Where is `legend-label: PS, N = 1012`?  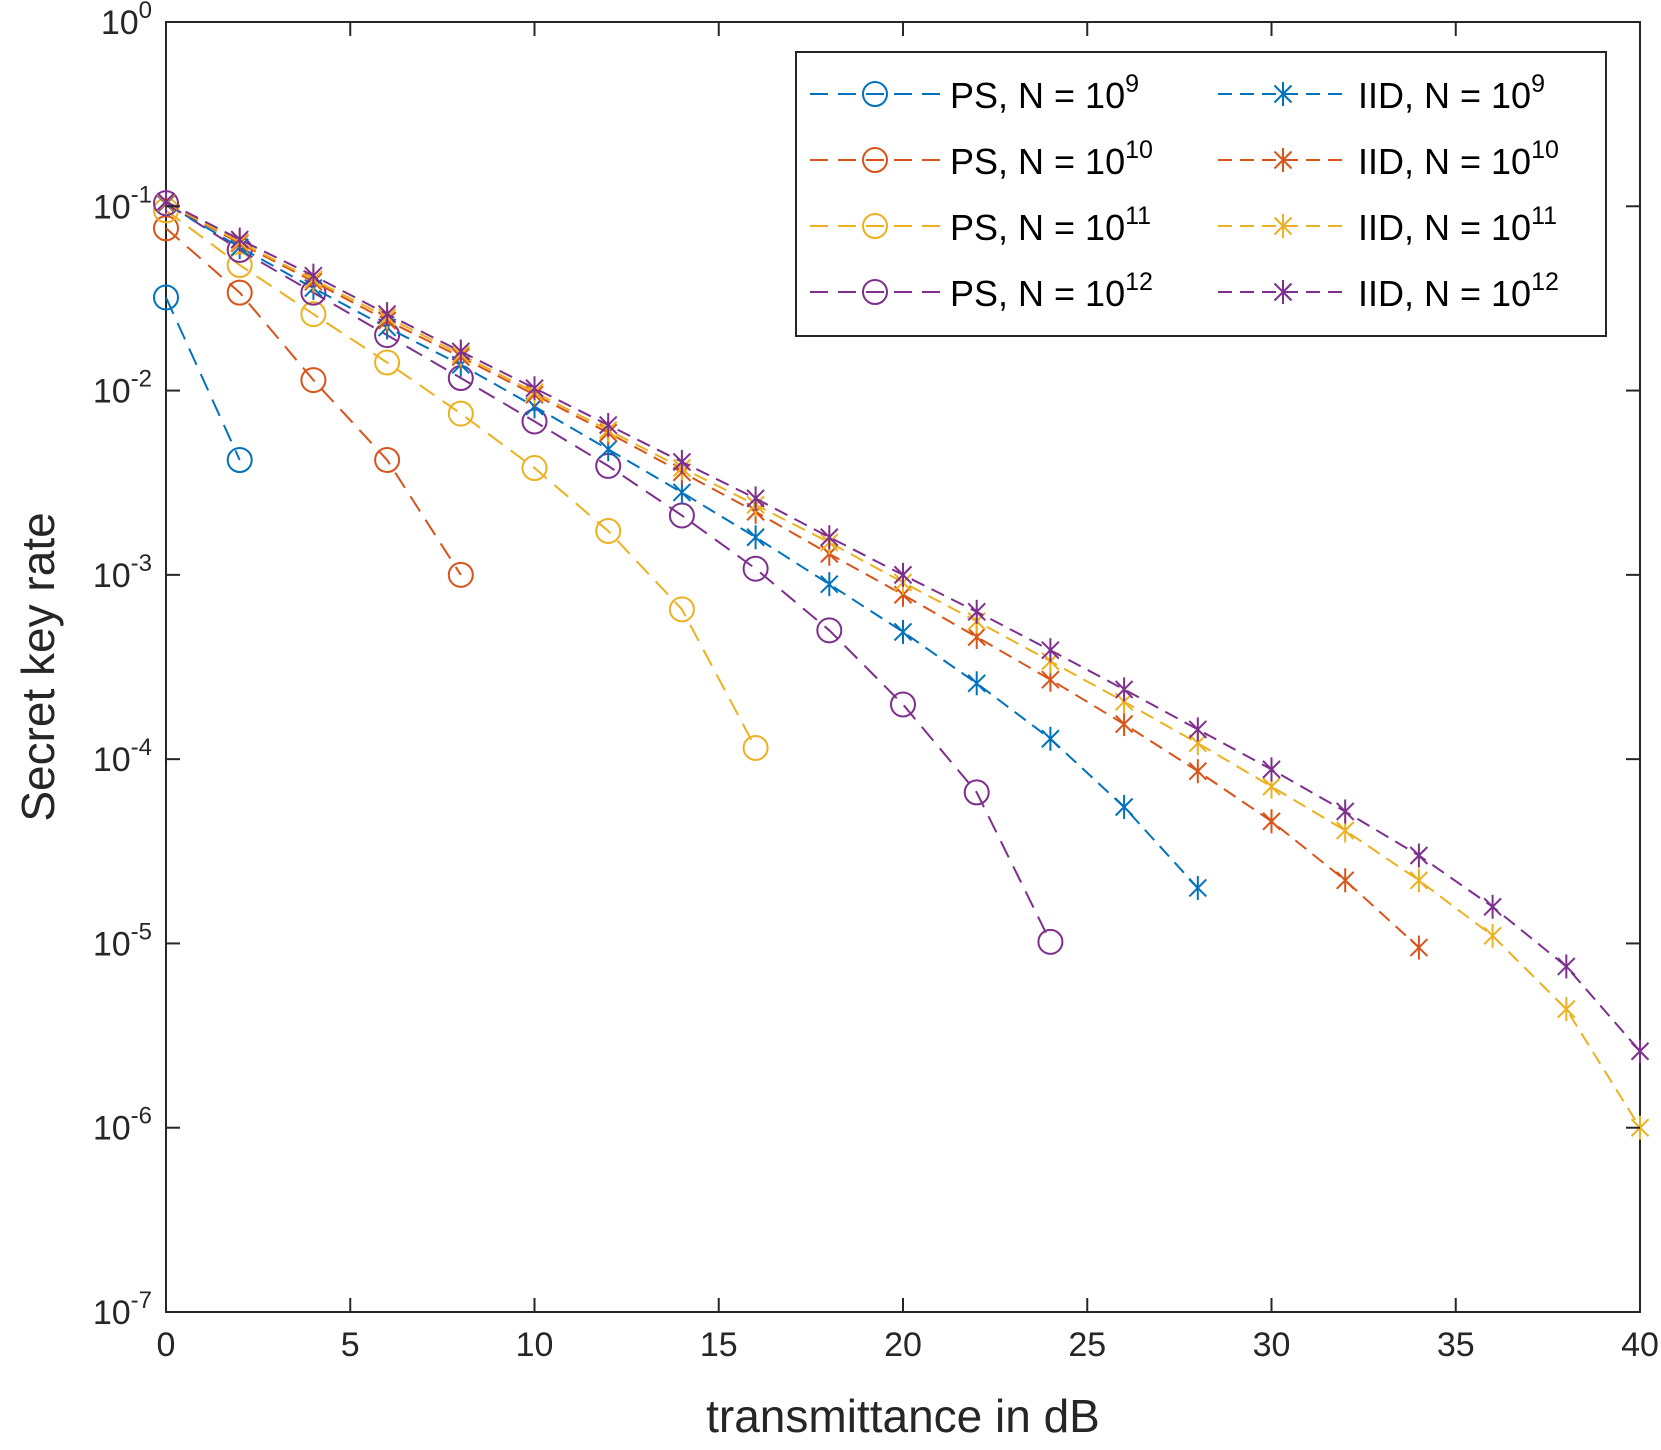 legend-label: PS, N = 1012 is located at coordinates (1051, 291).